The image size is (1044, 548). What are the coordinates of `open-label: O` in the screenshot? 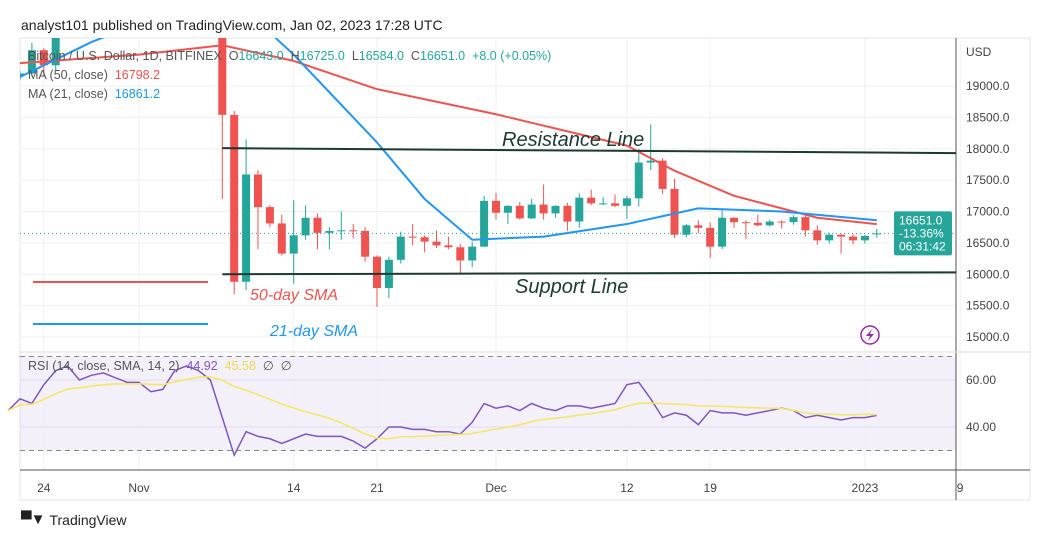 It's located at (233, 56).